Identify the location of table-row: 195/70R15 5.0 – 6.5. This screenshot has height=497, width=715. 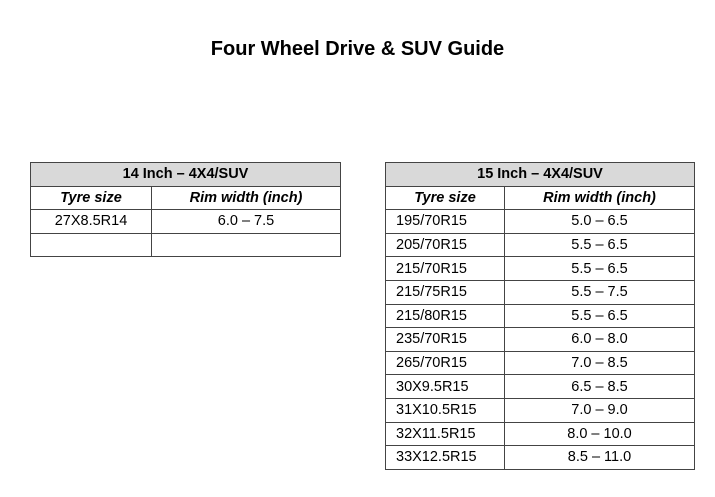
(540, 221).